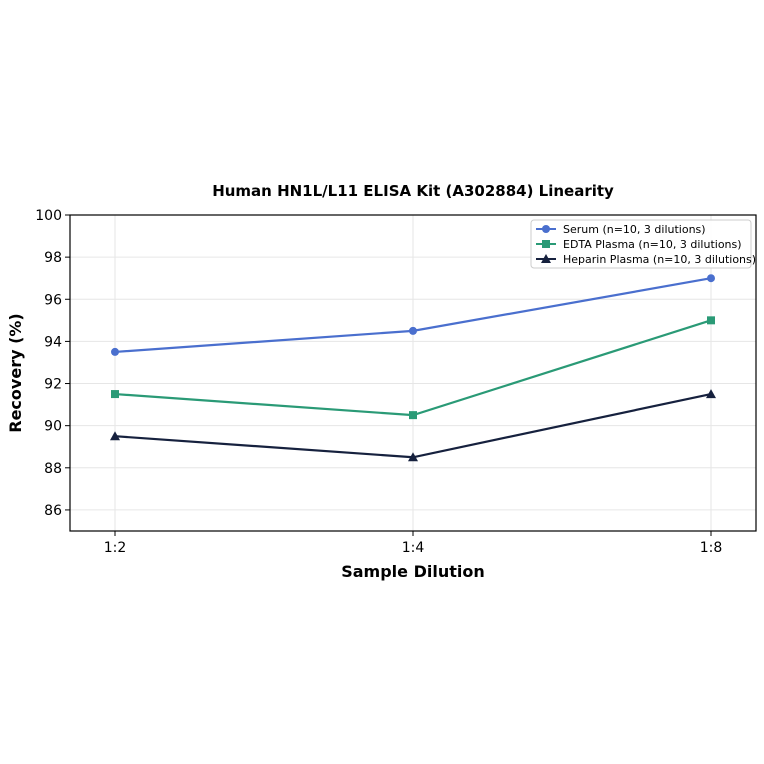 This screenshot has height=764, width=764. I want to click on y-tick-label: 98, so click(53, 258).